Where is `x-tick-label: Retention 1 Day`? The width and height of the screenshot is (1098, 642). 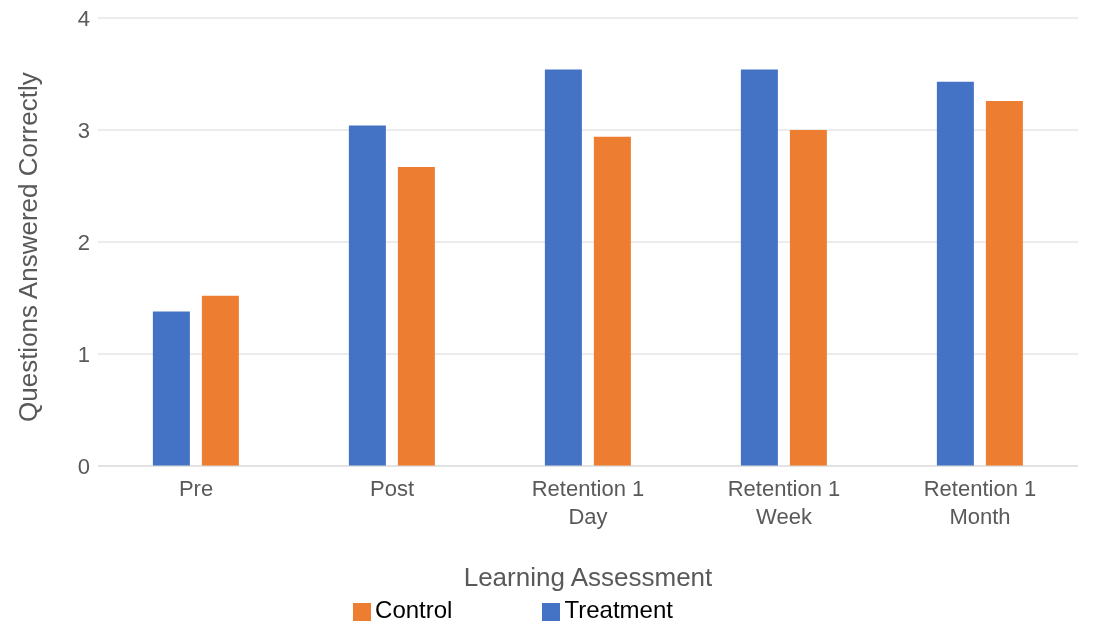
x-tick-label: Retention 1 Day is located at coordinates (588, 502).